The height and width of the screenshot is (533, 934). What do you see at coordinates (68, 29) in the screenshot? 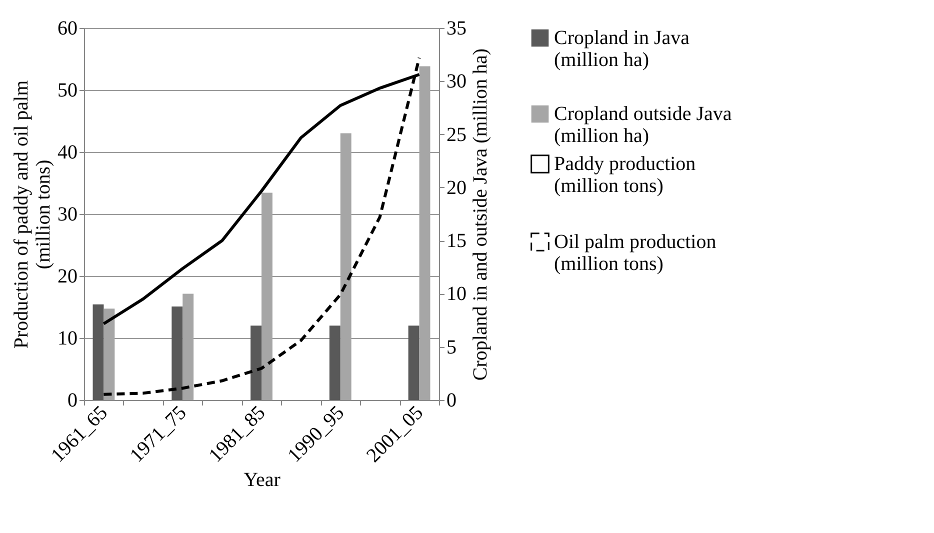
I see `y-tick-label: 60` at bounding box center [68, 29].